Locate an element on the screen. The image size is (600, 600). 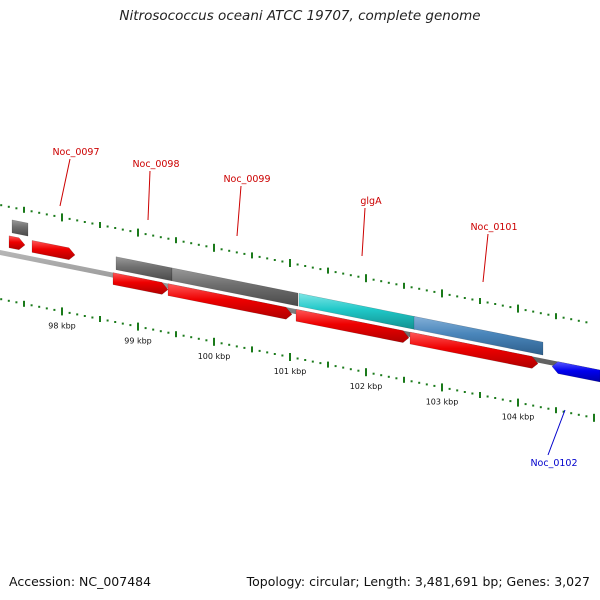
gene-label: Noc_0097 is located at coordinates (75, 152).